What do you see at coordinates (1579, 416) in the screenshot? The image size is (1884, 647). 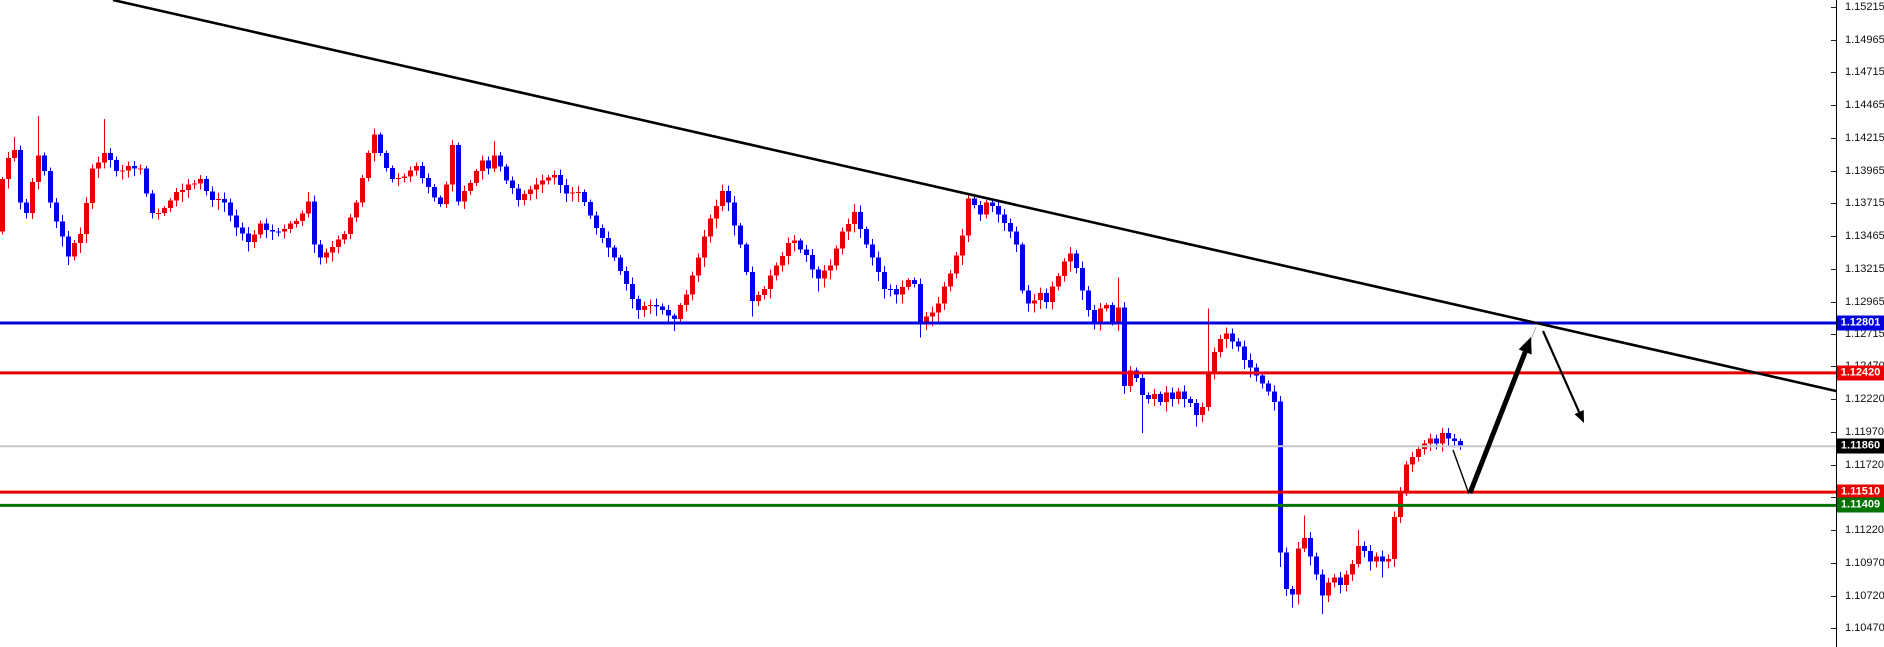 I see `down-arrow-head` at bounding box center [1579, 416].